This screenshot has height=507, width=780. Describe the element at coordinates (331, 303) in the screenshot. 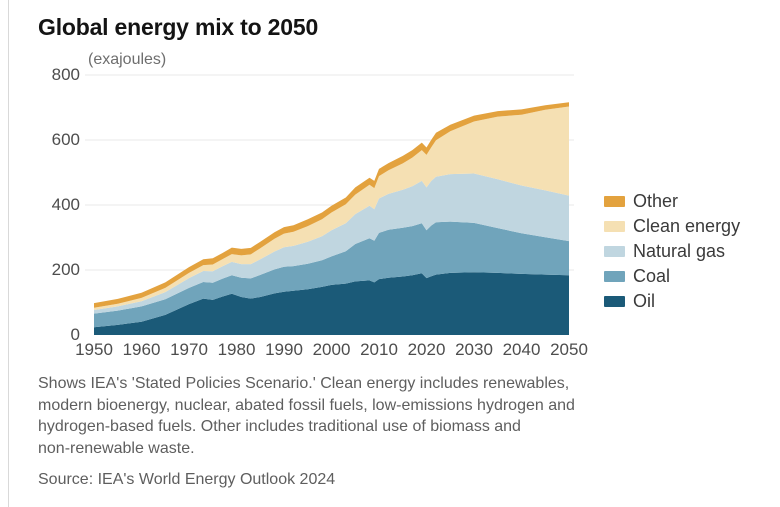

I see `area-oil` at that location.